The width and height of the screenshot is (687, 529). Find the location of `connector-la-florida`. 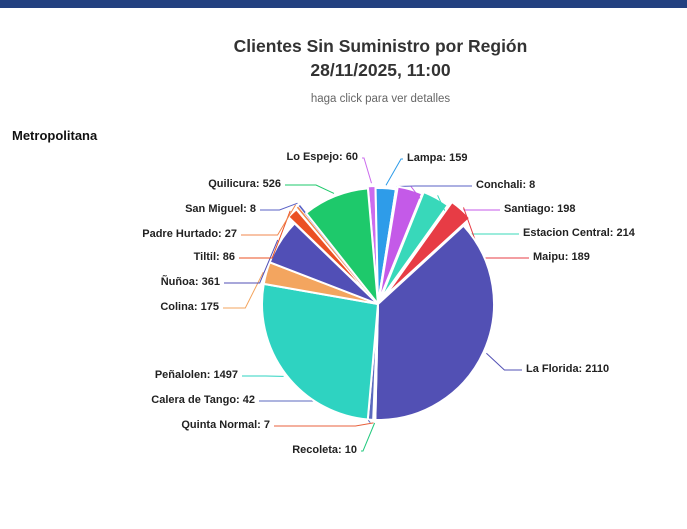

connector-la-florida is located at coordinates (504, 361).